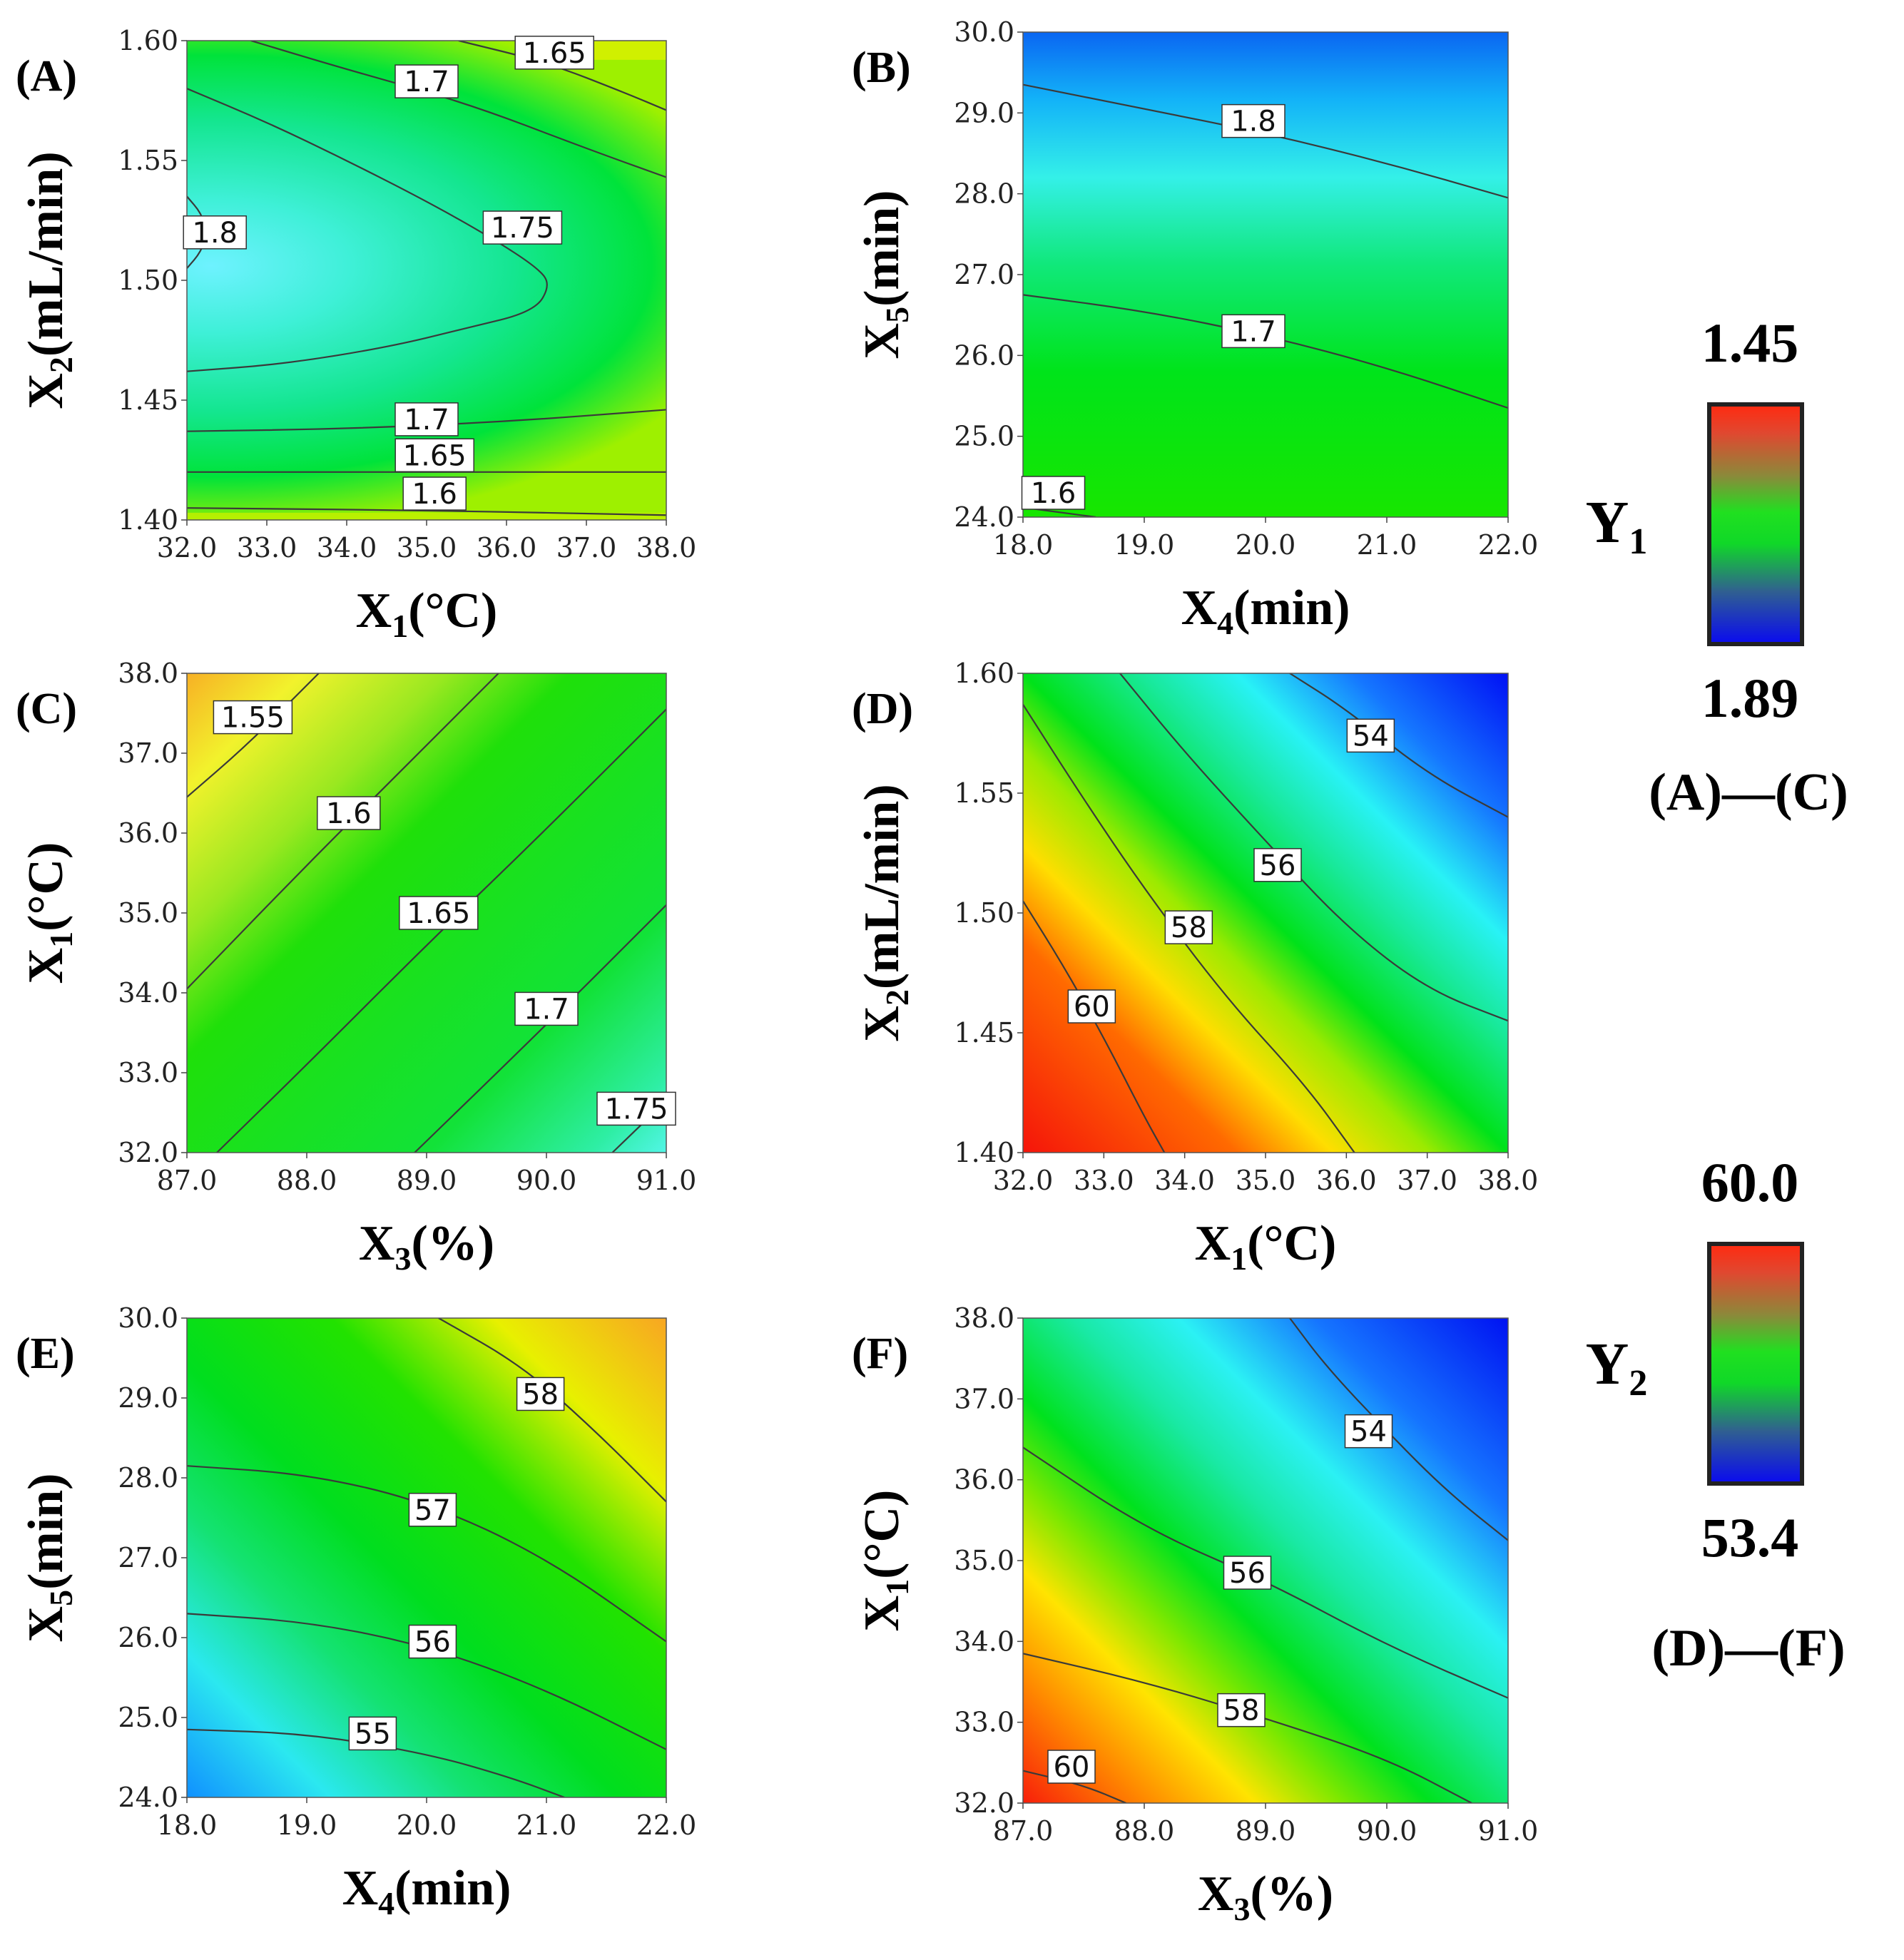  I want to click on y-tick-label: 1.40, so click(148, 520).